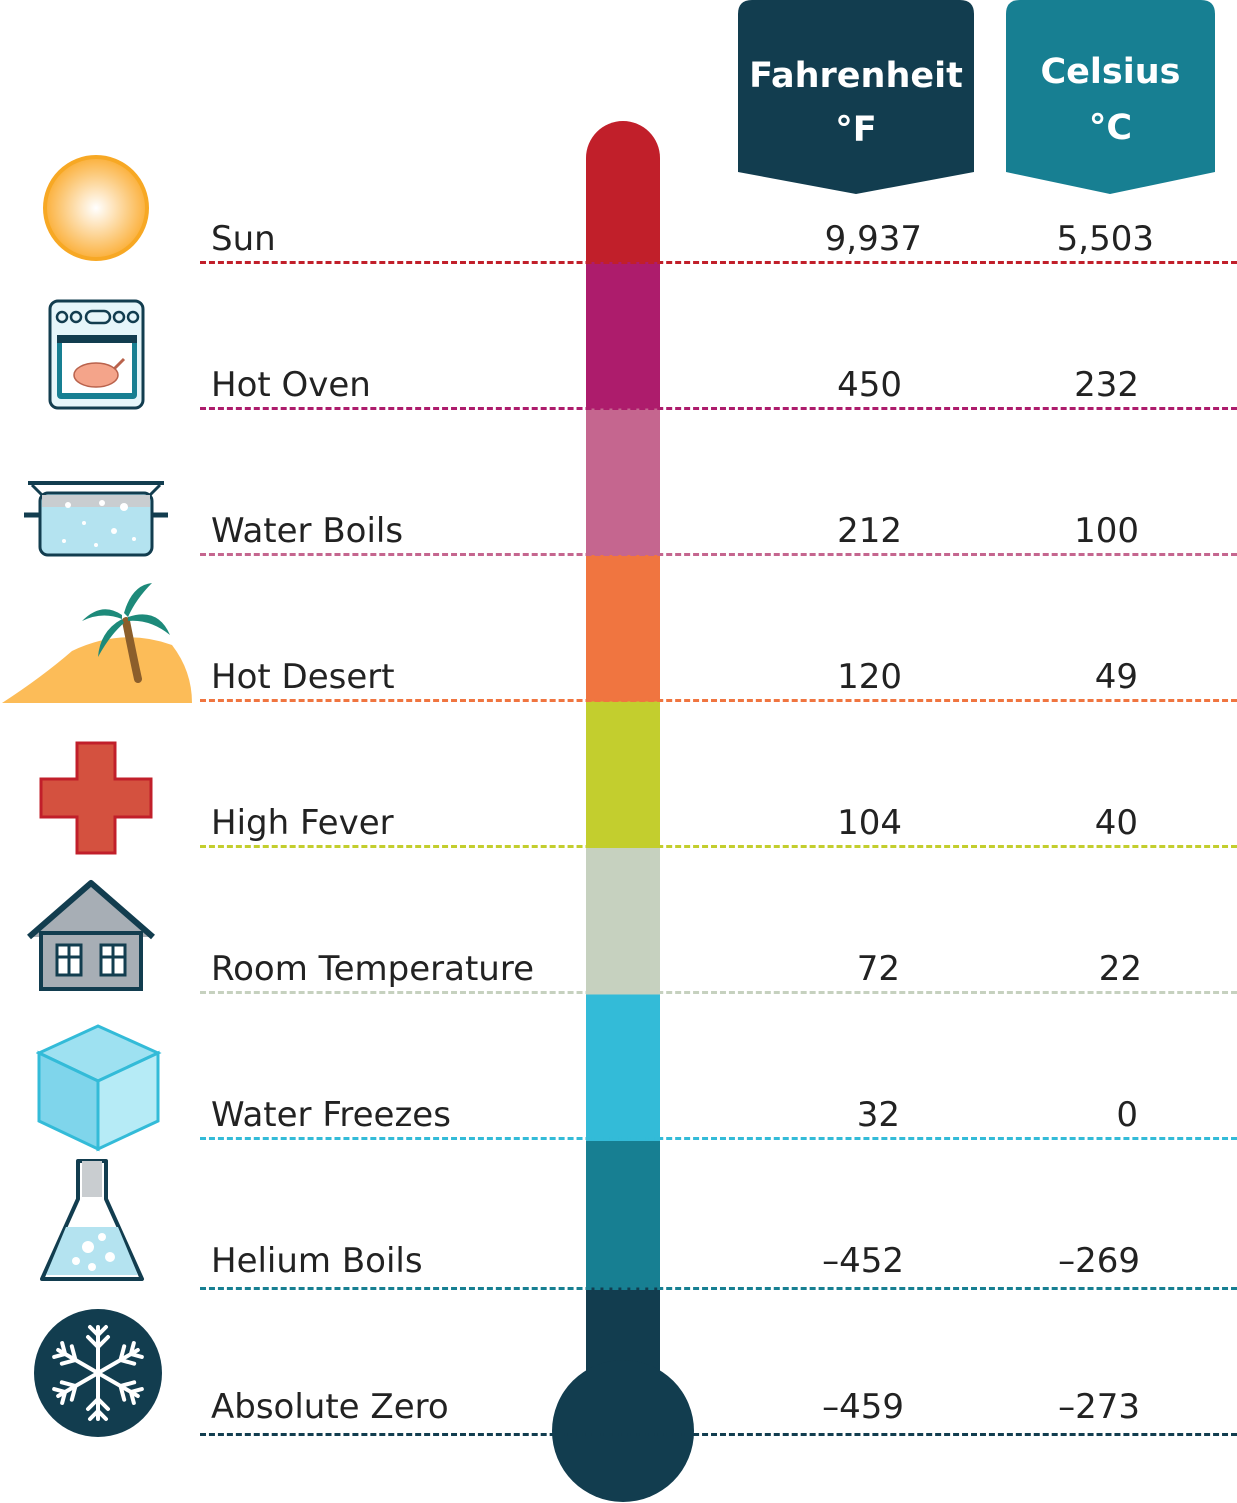 This screenshot has height=1503, width=1237. What do you see at coordinates (623, 1431) in the screenshot?
I see `thermometer-bulb` at bounding box center [623, 1431].